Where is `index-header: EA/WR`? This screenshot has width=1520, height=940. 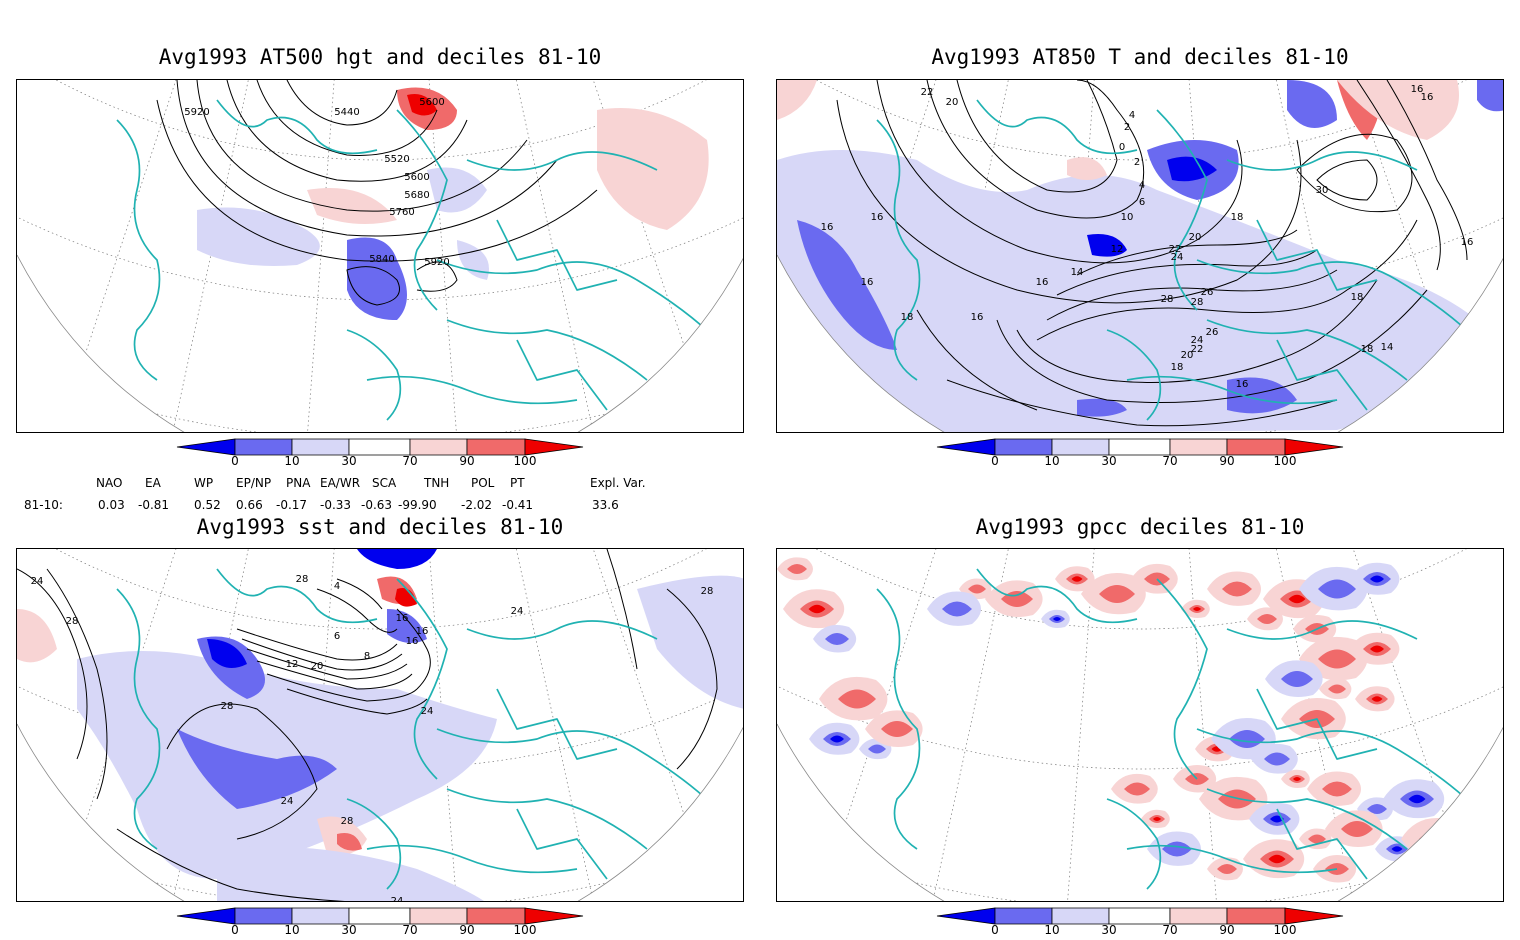 index-header: EA/WR is located at coordinates (340, 483).